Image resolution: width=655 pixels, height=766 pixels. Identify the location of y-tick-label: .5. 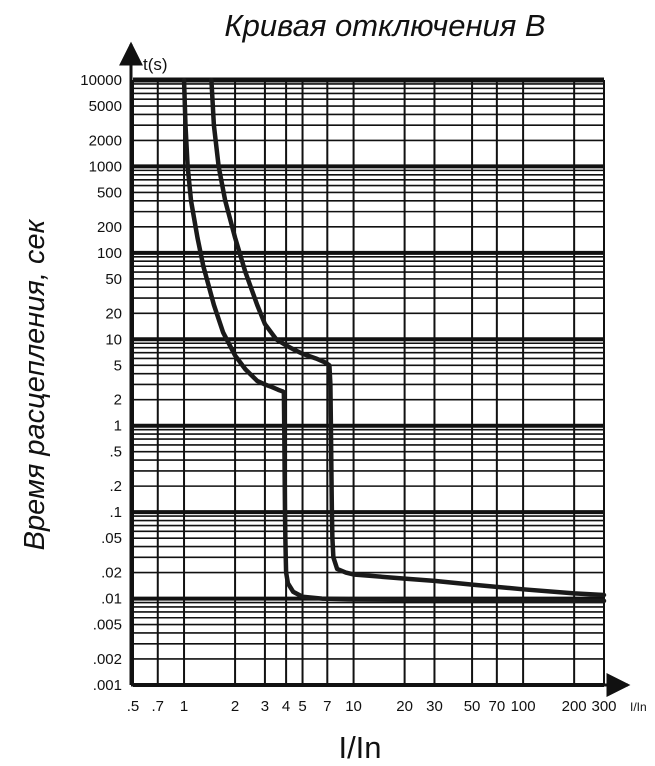
(115, 452).